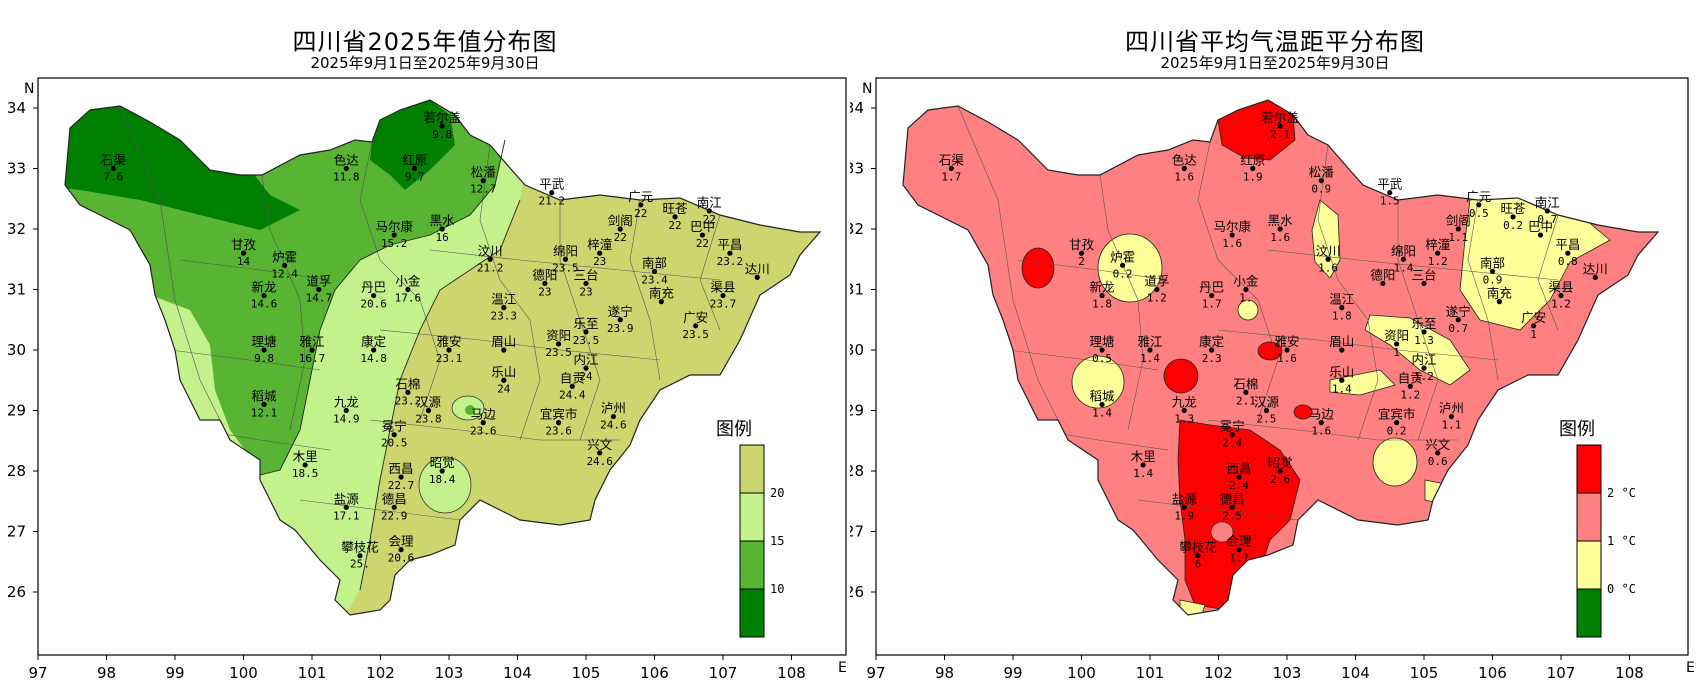 The width and height of the screenshot is (1700, 698). Describe the element at coordinates (1270, 351) in the screenshot. I see `zone-gt2-blob` at that location.